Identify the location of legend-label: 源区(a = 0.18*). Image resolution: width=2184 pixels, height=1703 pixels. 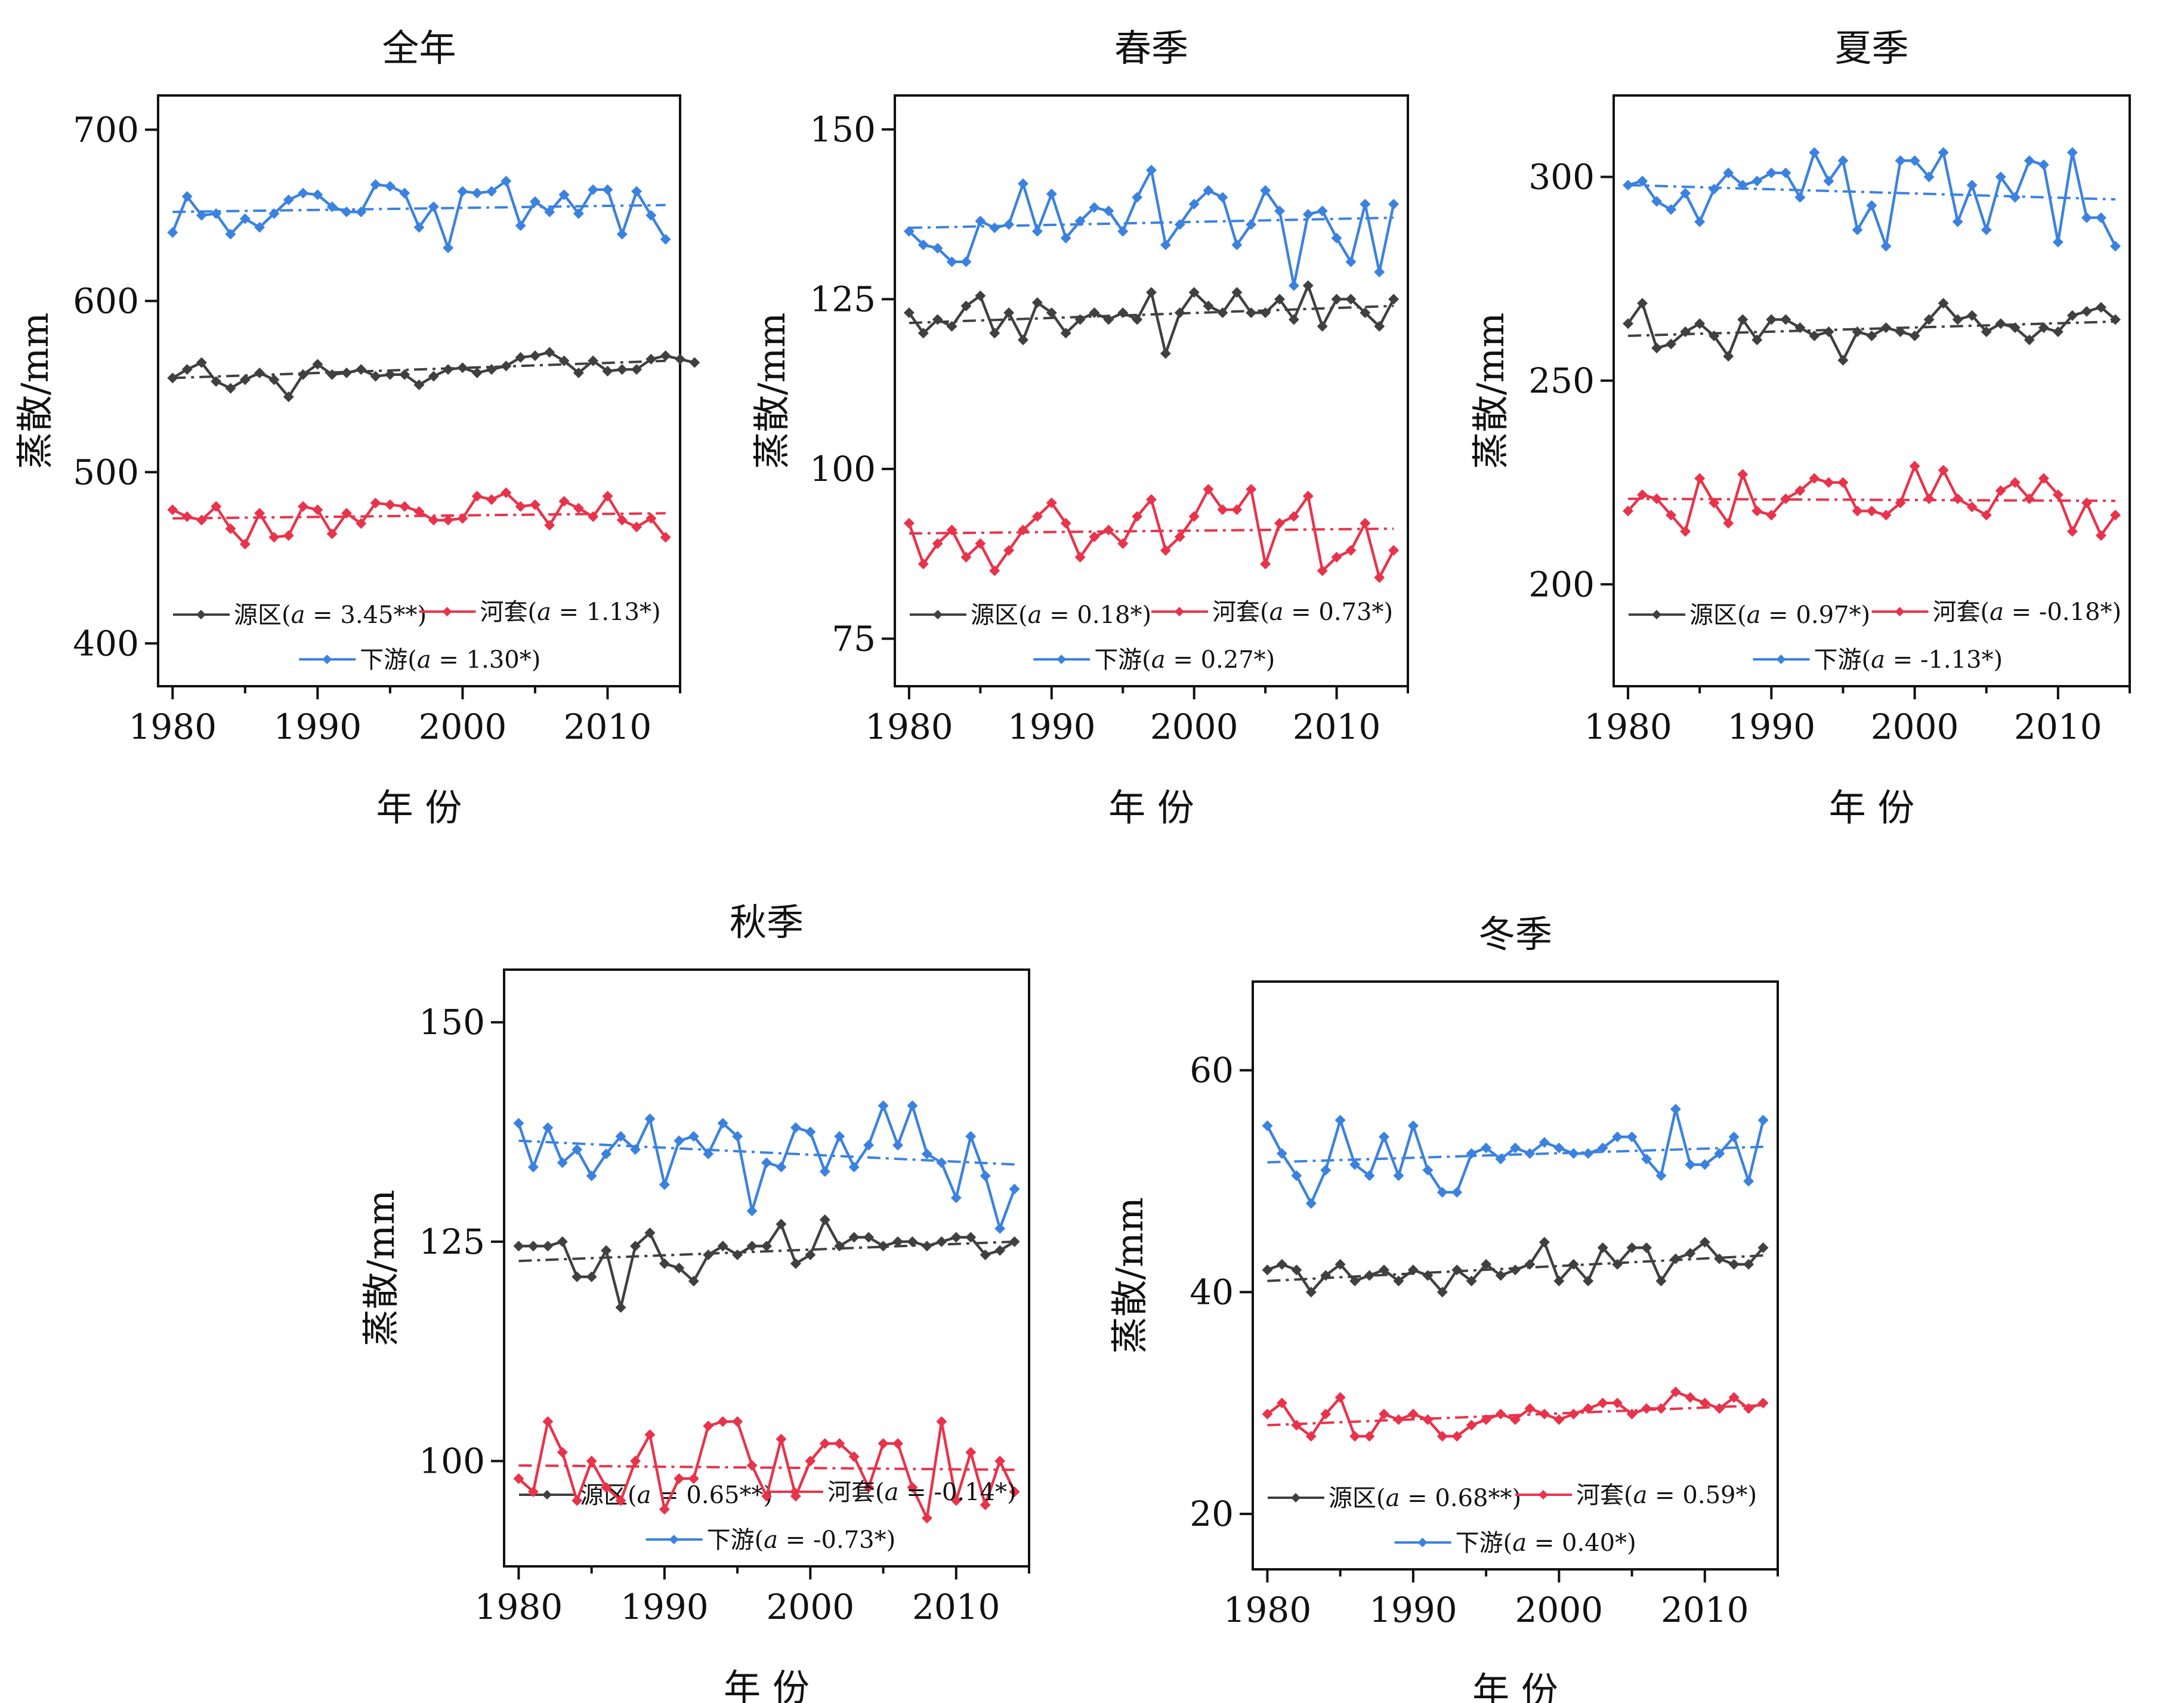
(1061, 615).